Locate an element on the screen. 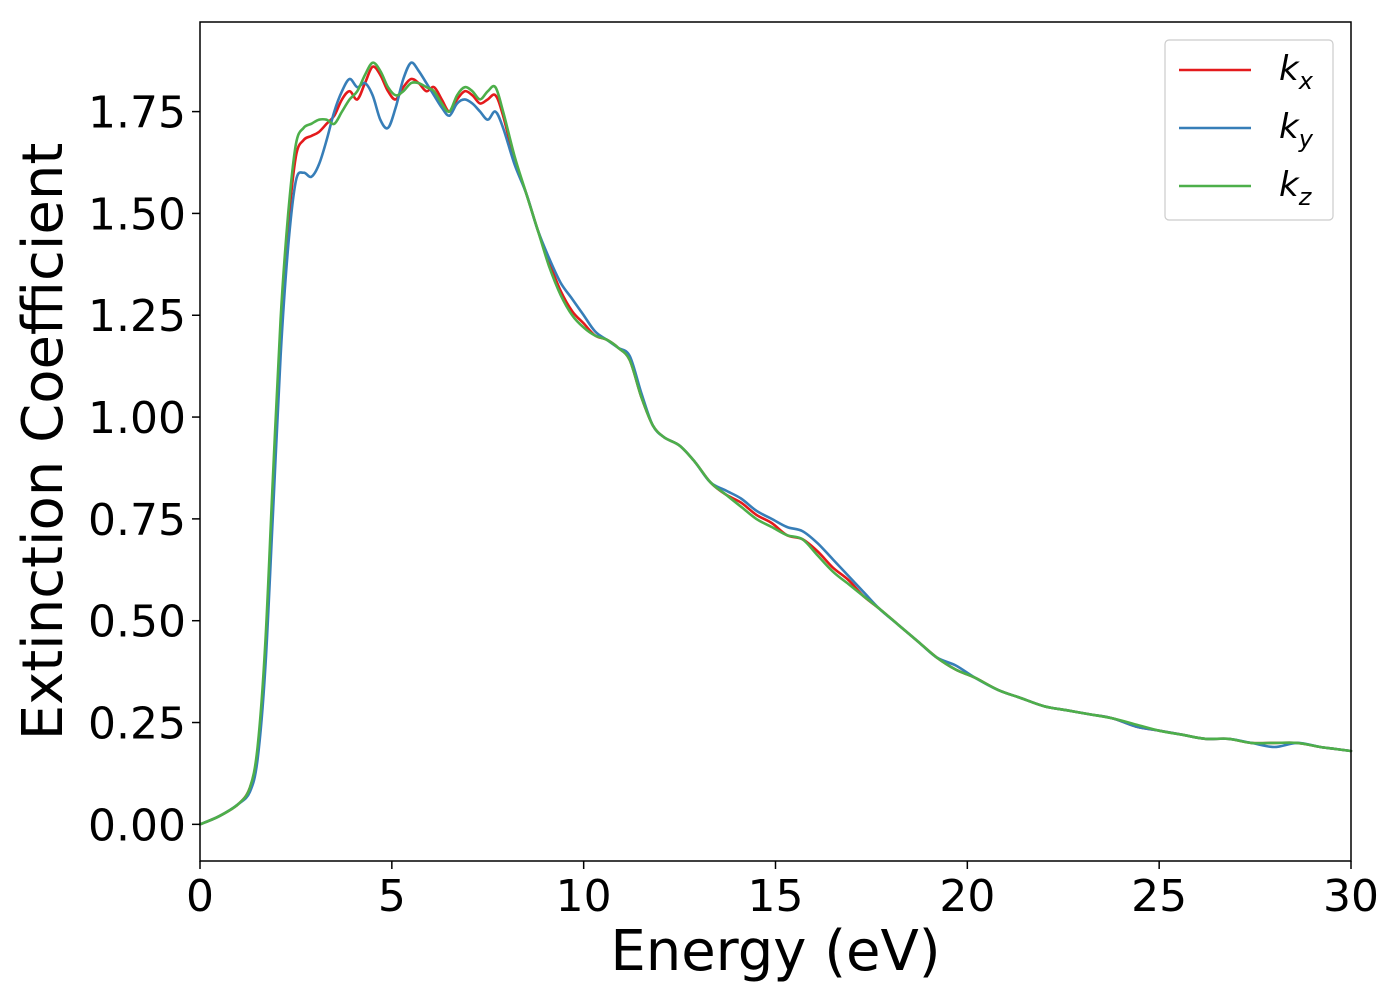 This screenshot has width=1400, height=1000. legend-label-z: kz is located at coordinates (1296, 188).